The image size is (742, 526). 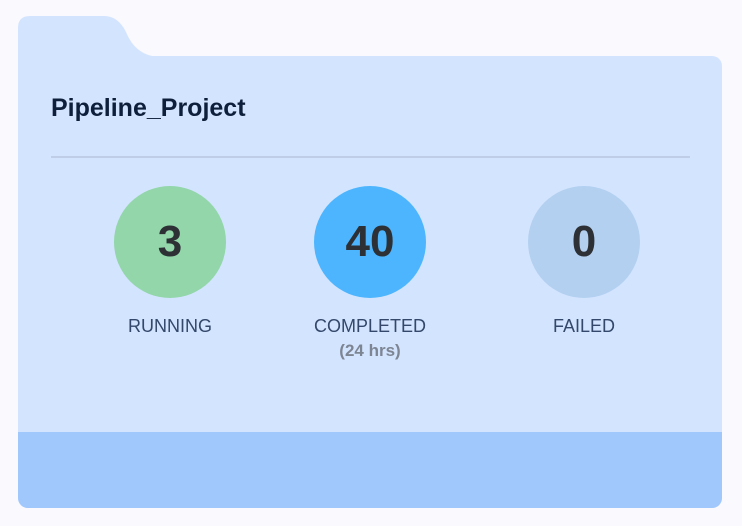 I want to click on completed-label: COMPLETED, so click(x=370, y=326).